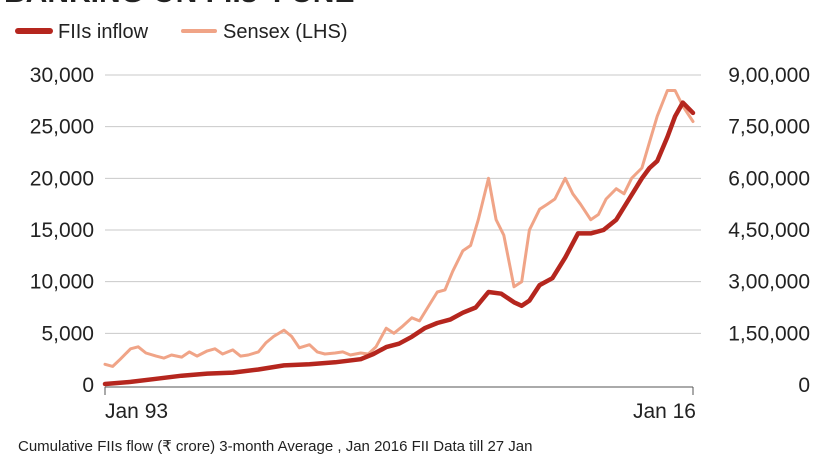  Describe the element at coordinates (103, 32) in the screenshot. I see `legend-label-fii: FIIs inflow` at that location.